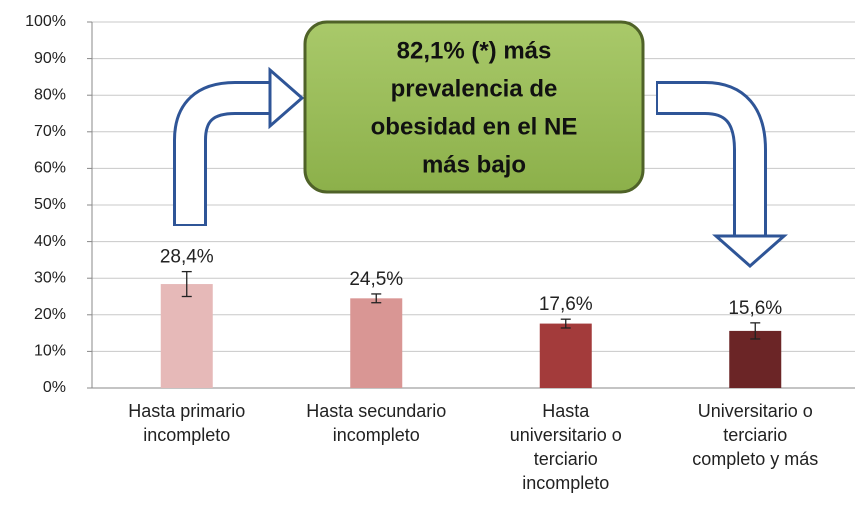 This screenshot has height=515, width=859. What do you see at coordinates (50, 241) in the screenshot?
I see `y-tick-label: 40%` at bounding box center [50, 241].